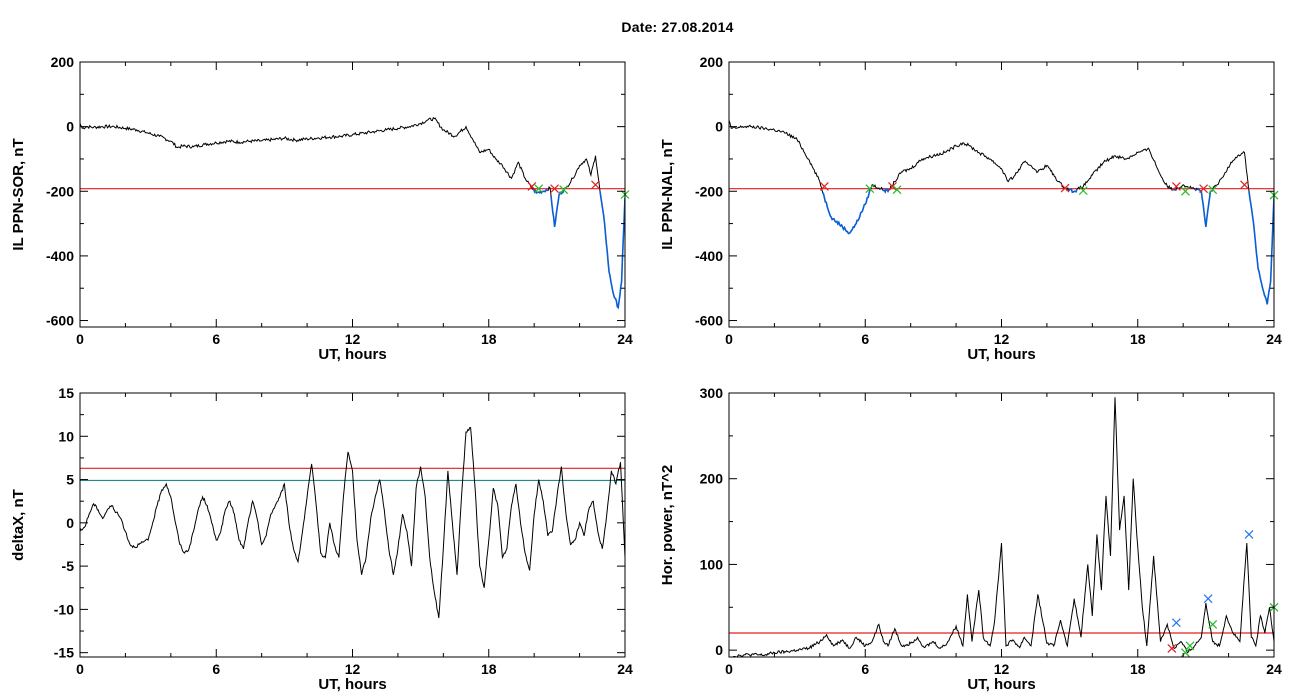 The height and width of the screenshot is (700, 1300). Describe the element at coordinates (60, 256) in the screenshot. I see `y-tick-label: -400` at that location.